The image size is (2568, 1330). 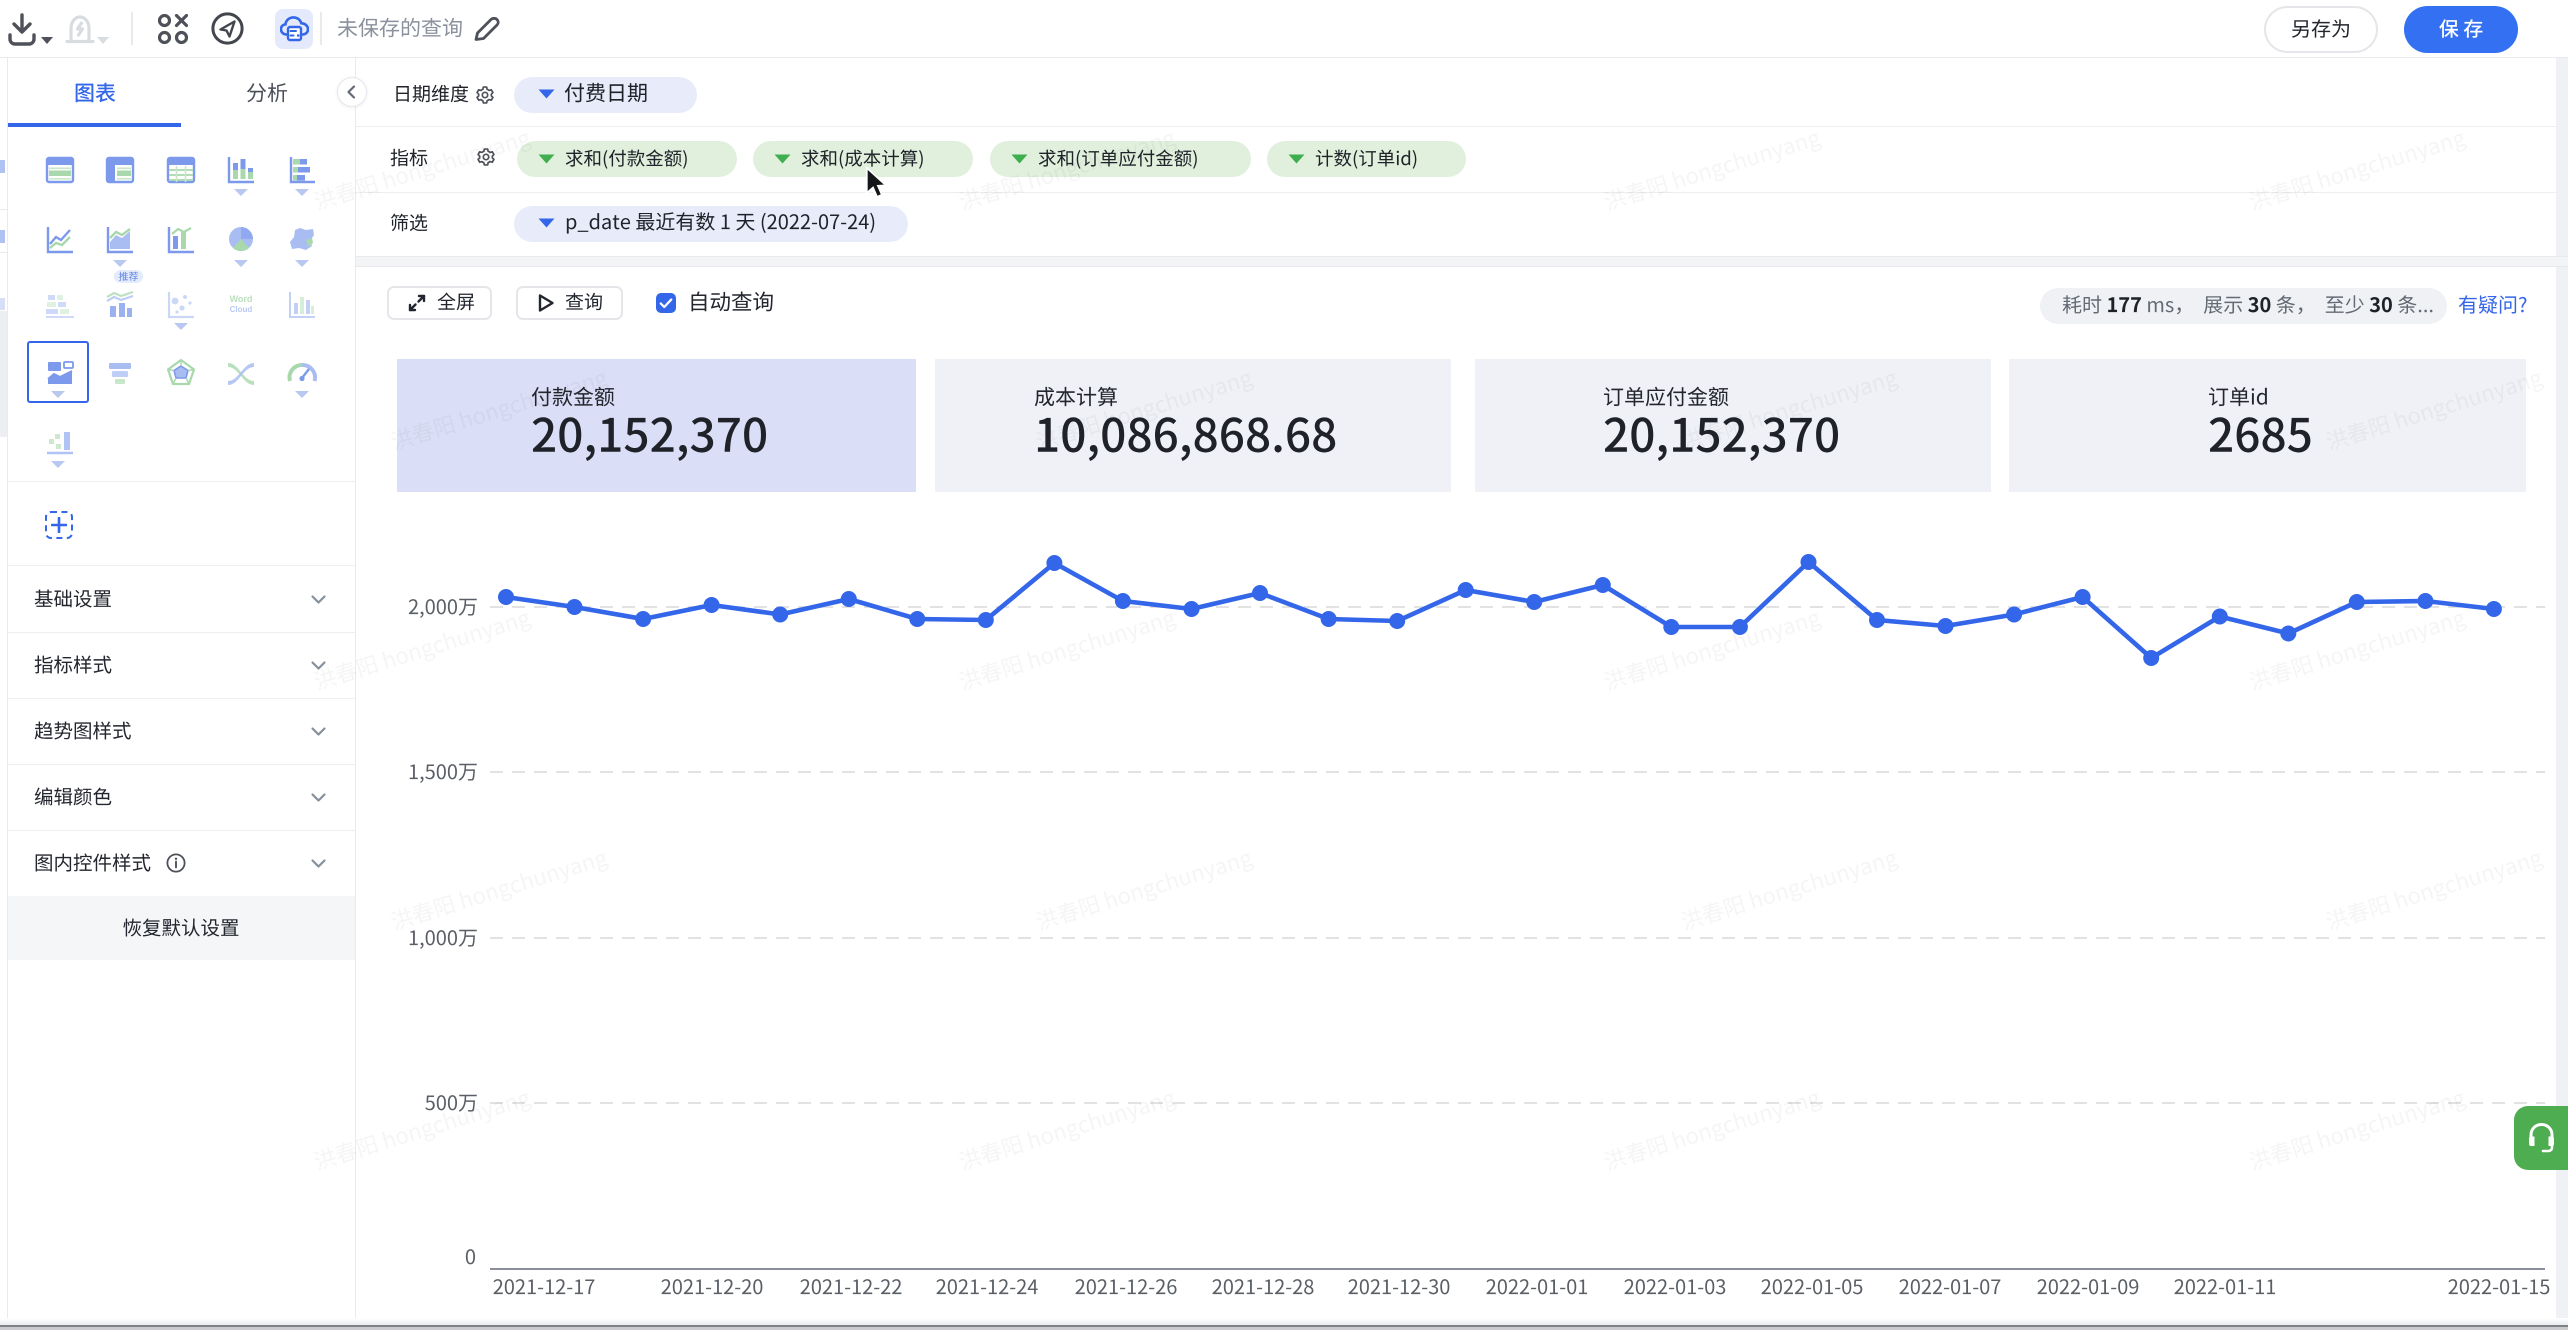 What do you see at coordinates (241, 299) in the screenshot?
I see `svg-text: Word` at bounding box center [241, 299].